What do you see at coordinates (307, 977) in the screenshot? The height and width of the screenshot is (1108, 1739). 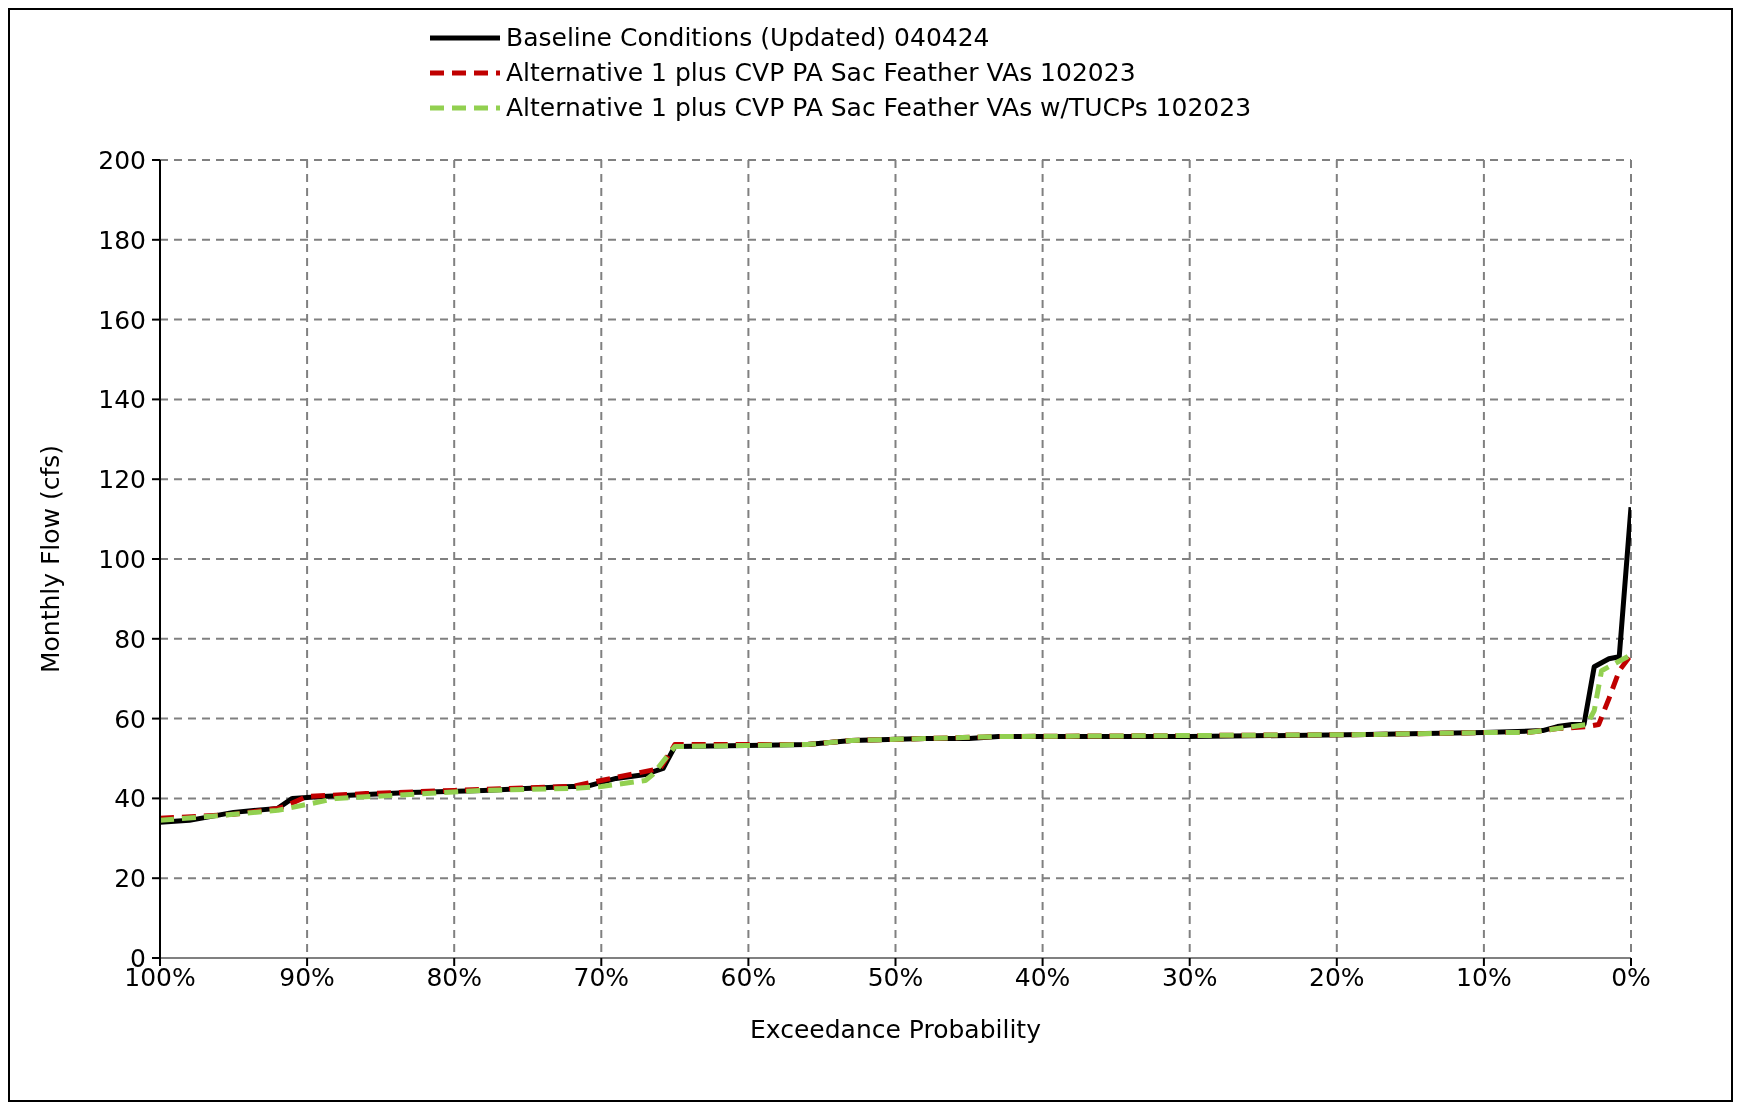 I see `x-tick-label: 90%` at bounding box center [307, 977].